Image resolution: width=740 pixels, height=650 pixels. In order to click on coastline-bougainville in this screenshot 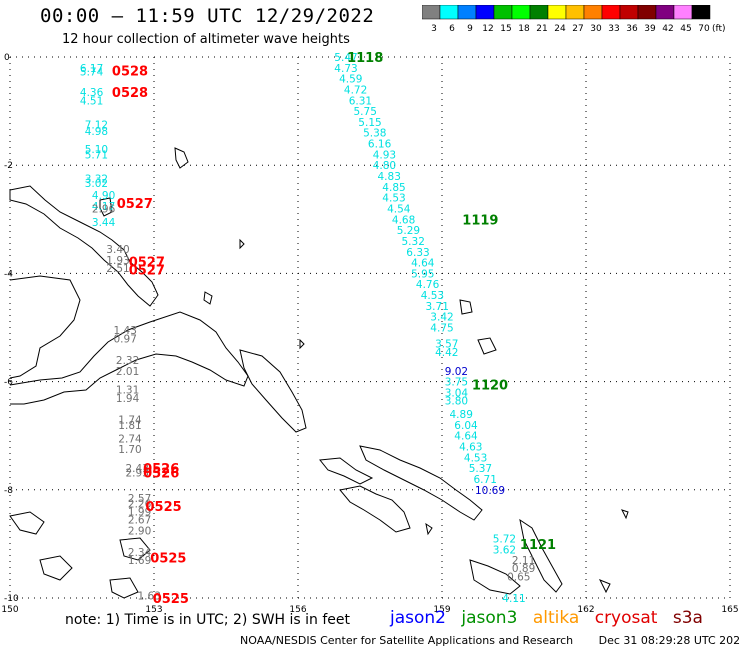, I will do `click(273, 391)`.